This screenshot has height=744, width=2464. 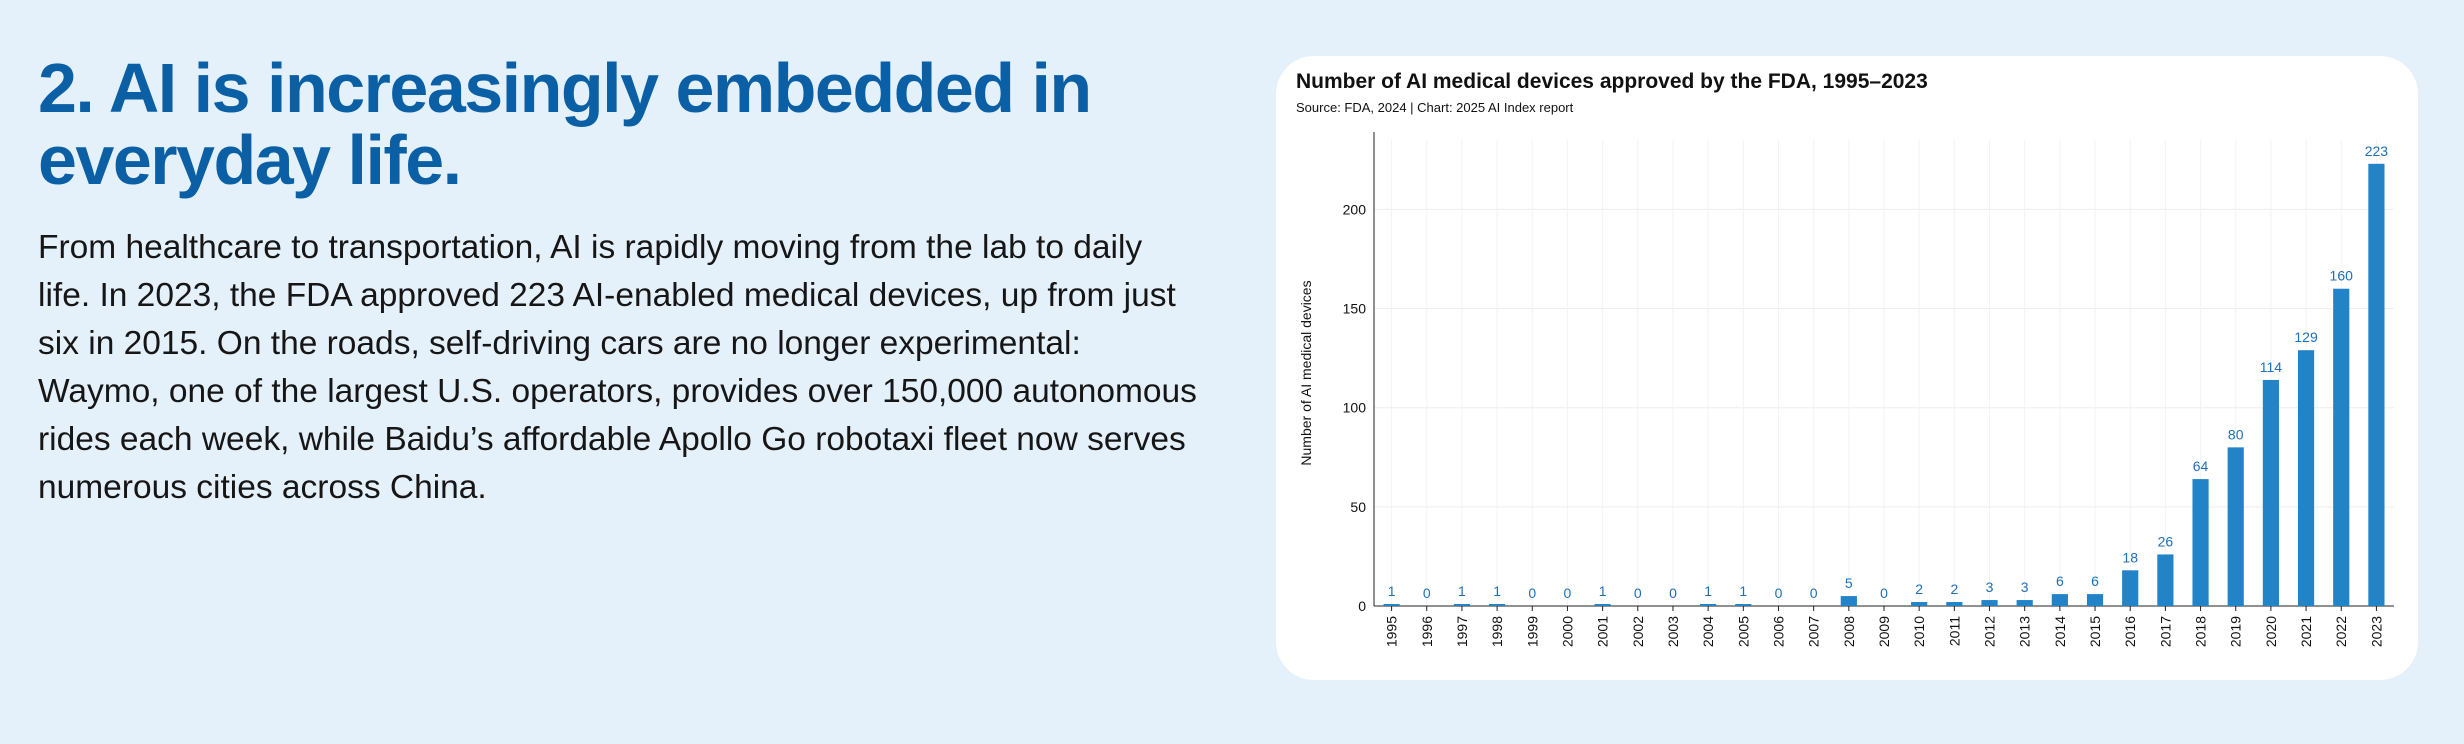 I want to click on x-tick-label-2008: 2008, so click(x=1849, y=631).